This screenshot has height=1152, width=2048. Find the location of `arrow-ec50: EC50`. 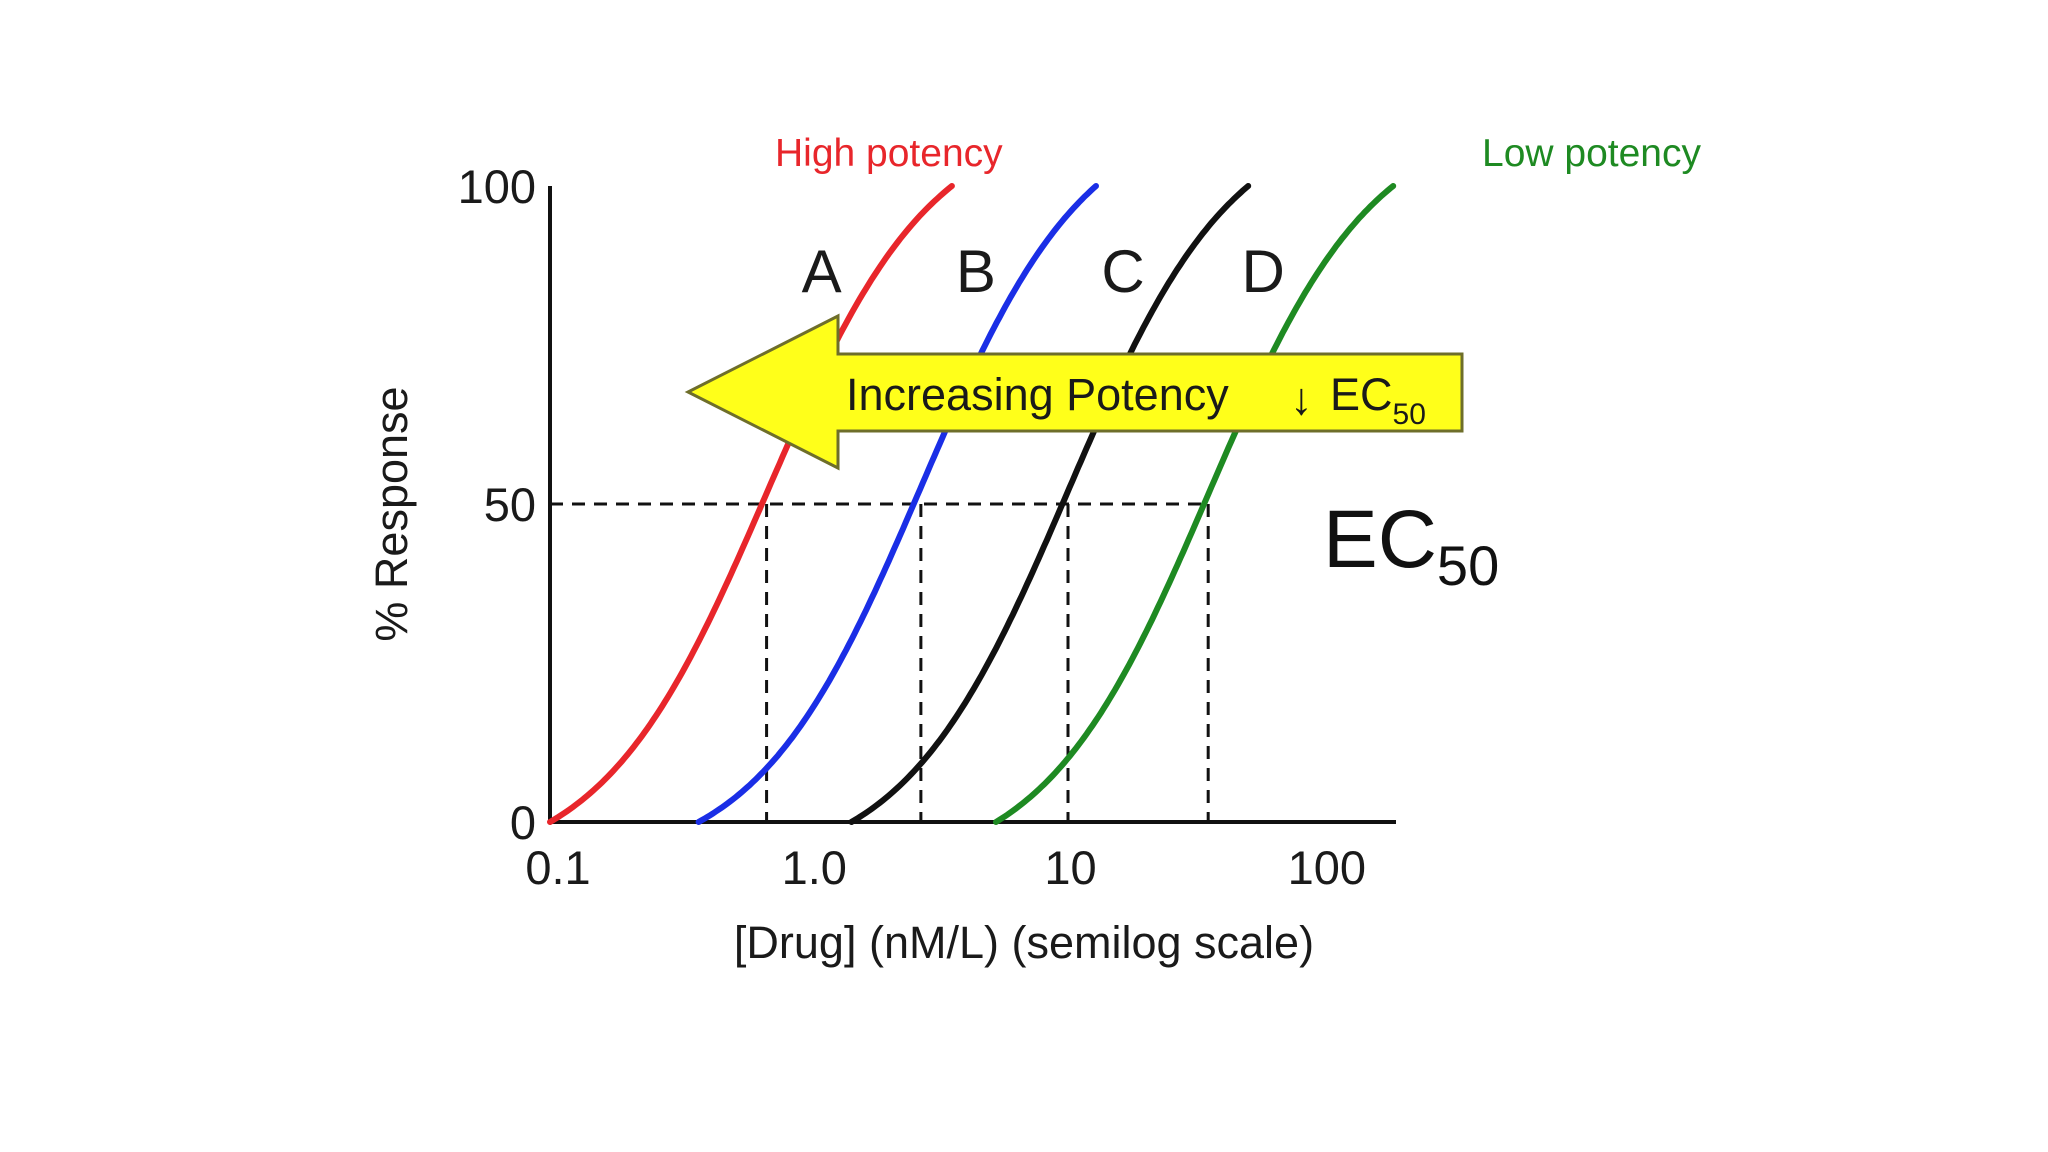

arrow-ec50: EC50 is located at coordinates (1378, 400).